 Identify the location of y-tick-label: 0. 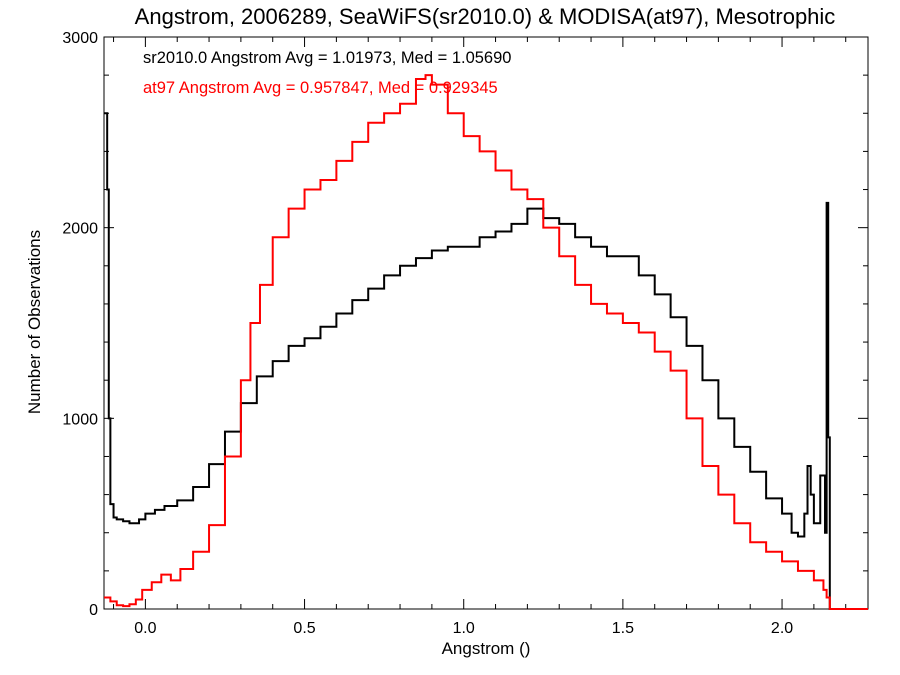
(93, 610).